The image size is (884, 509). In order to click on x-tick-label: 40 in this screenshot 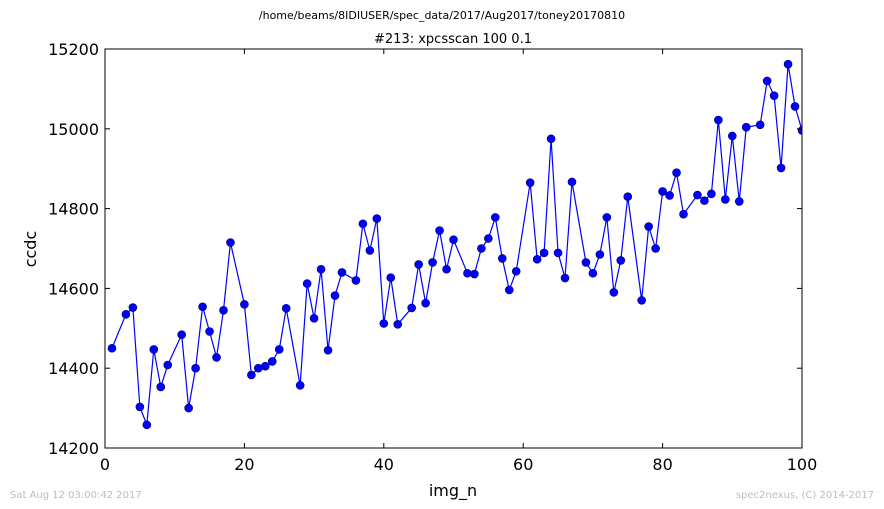, I will do `click(384, 464)`.